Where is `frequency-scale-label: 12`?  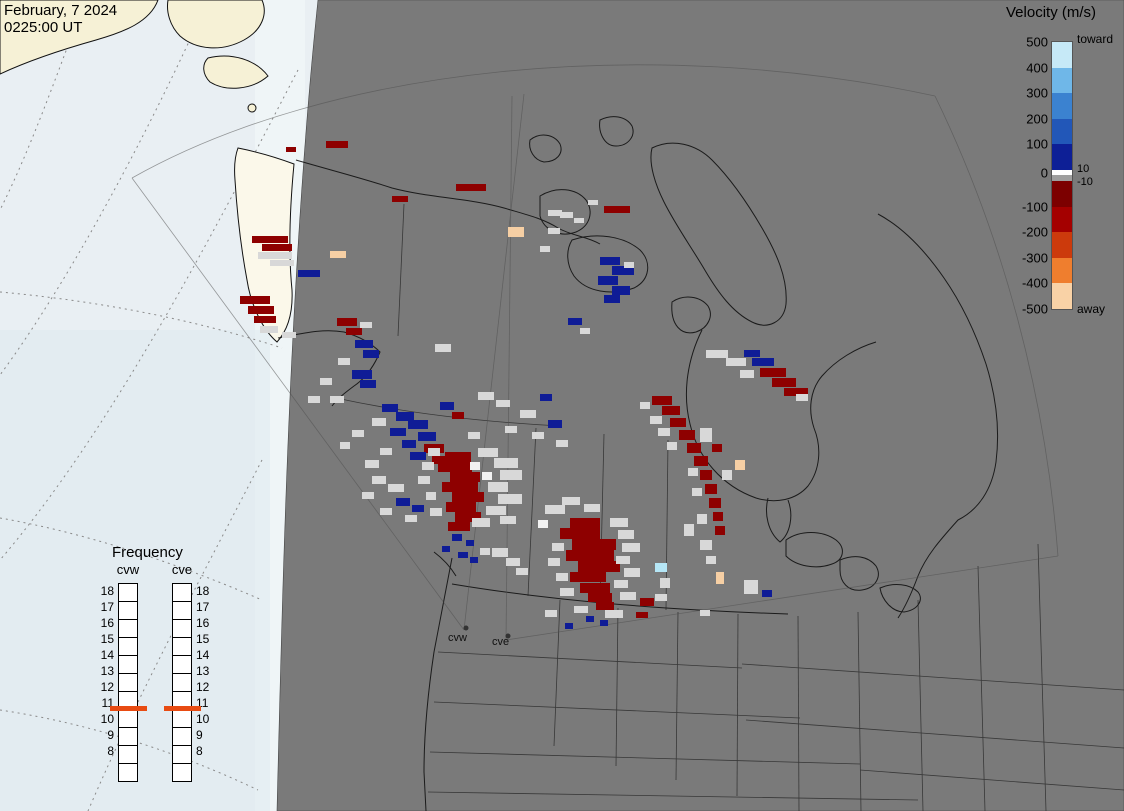
frequency-scale-label: 12 is located at coordinates (203, 687).